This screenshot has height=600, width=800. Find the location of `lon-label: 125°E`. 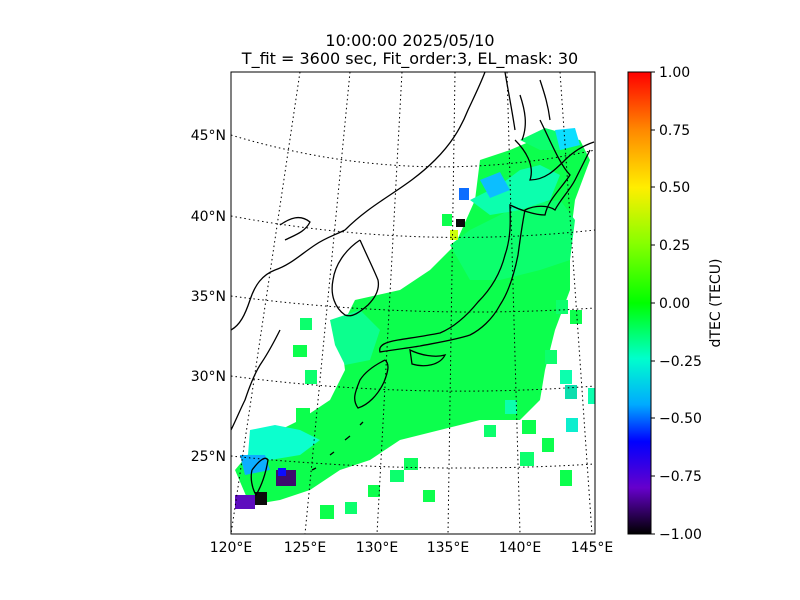

lon-label: 125°E is located at coordinates (305, 548).